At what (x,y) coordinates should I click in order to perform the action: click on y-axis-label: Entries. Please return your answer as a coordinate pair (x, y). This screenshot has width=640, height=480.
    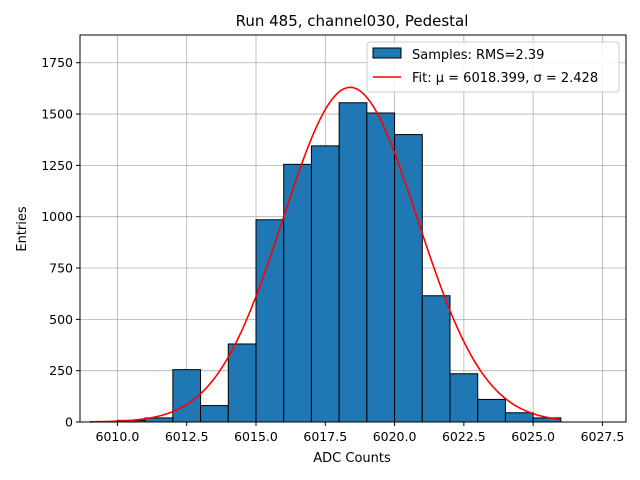
    Looking at the image, I should click on (22, 229).